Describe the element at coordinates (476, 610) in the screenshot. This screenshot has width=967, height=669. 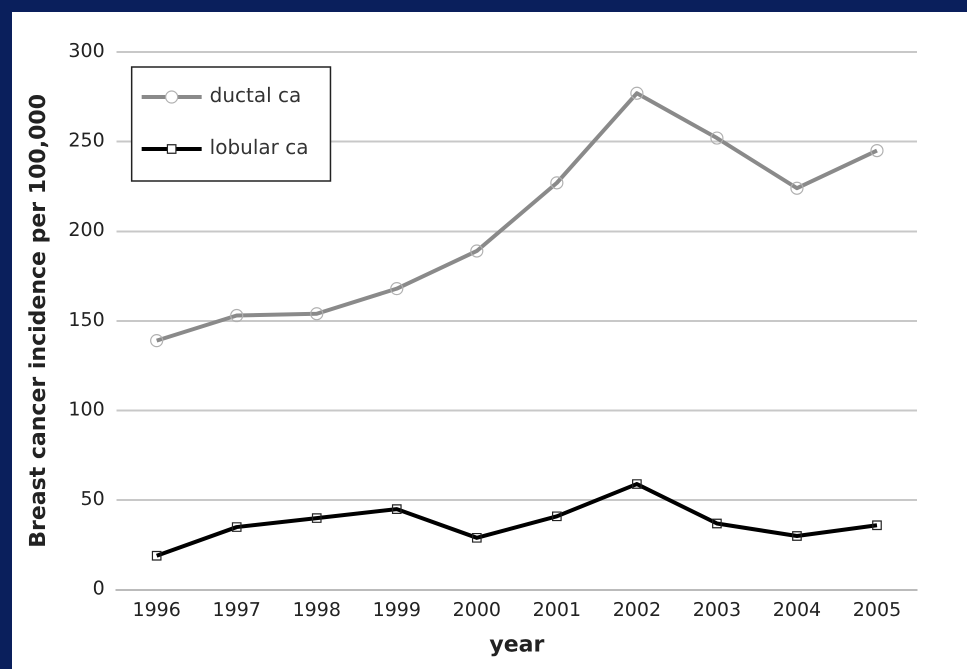
I see `x-tick-label: 2000` at that location.